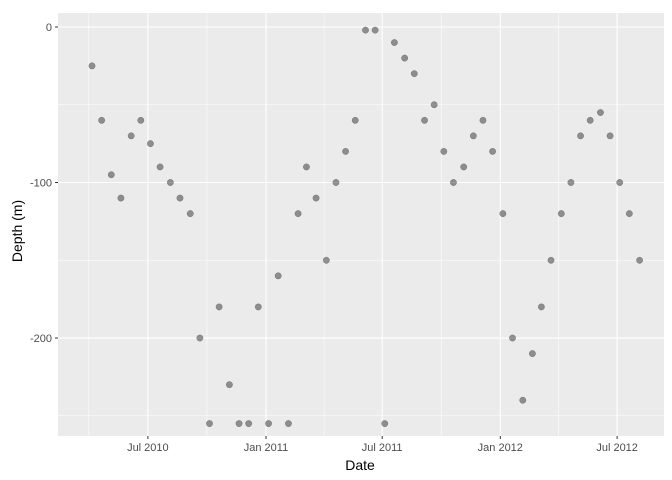 Image resolution: width=672 pixels, height=480 pixels. Describe the element at coordinates (617, 448) in the screenshot. I see `x-tick-label: Jul 2012` at that location.